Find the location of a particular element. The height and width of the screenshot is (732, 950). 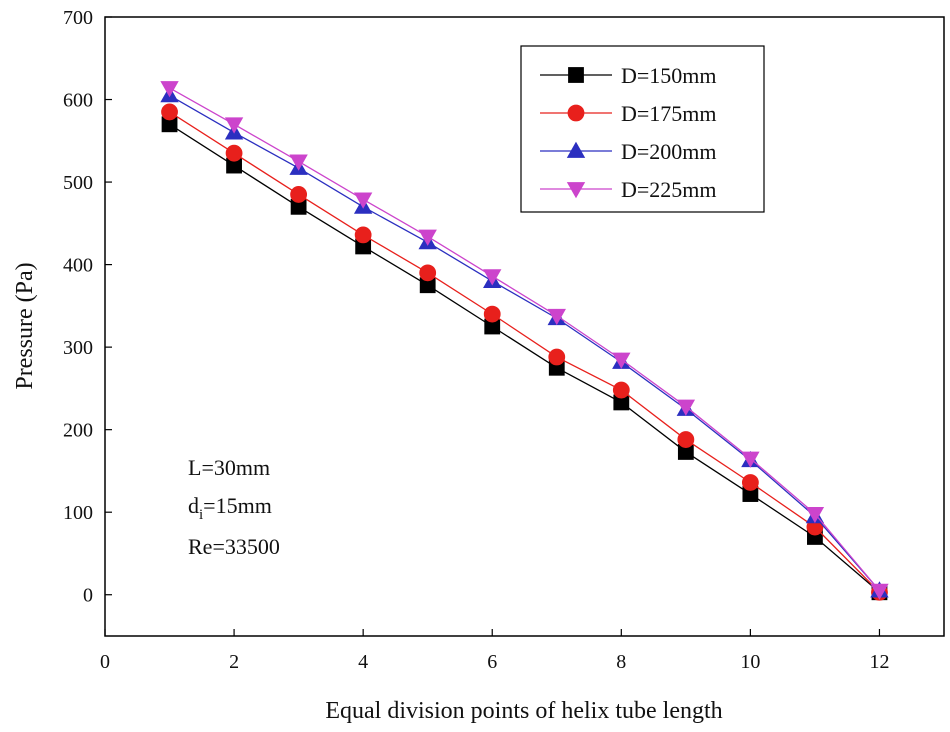

annotation-diameter-main: d is located at coordinates (193, 505).